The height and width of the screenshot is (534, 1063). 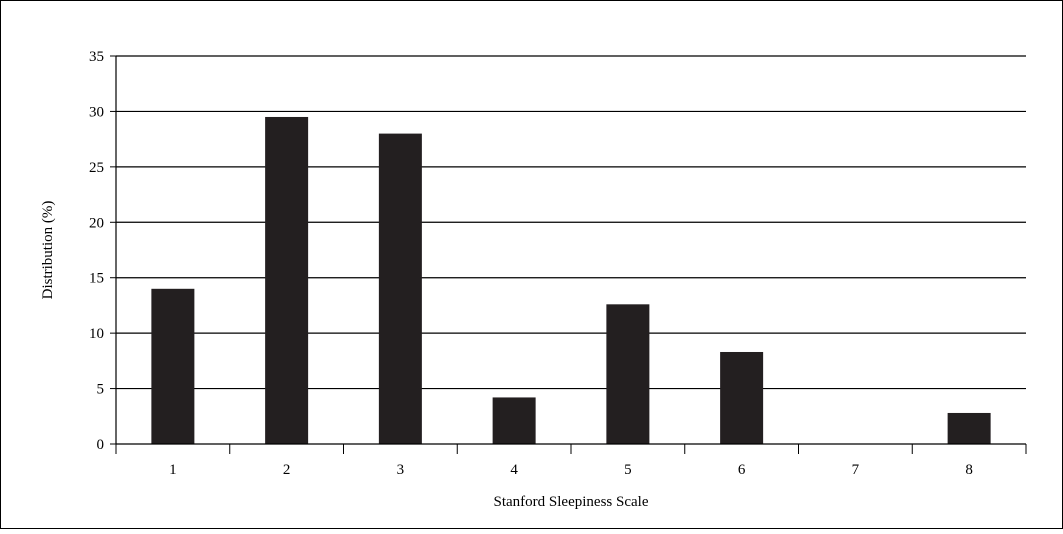 I want to click on y-axis-title: Distribution (%), so click(x=48, y=250).